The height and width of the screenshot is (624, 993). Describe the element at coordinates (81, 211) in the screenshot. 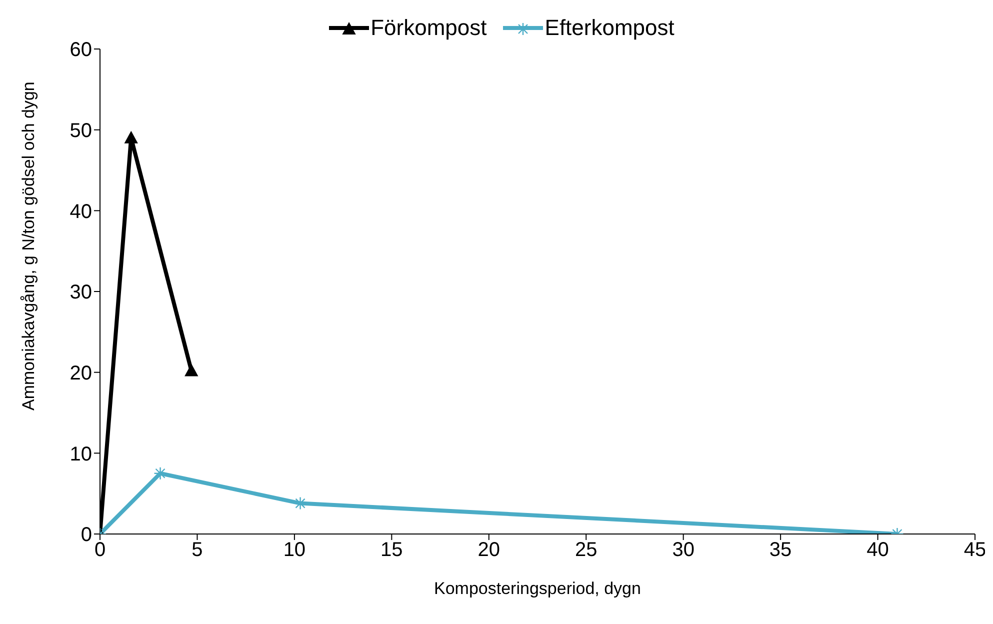

I see `y-tick-label: 40` at that location.